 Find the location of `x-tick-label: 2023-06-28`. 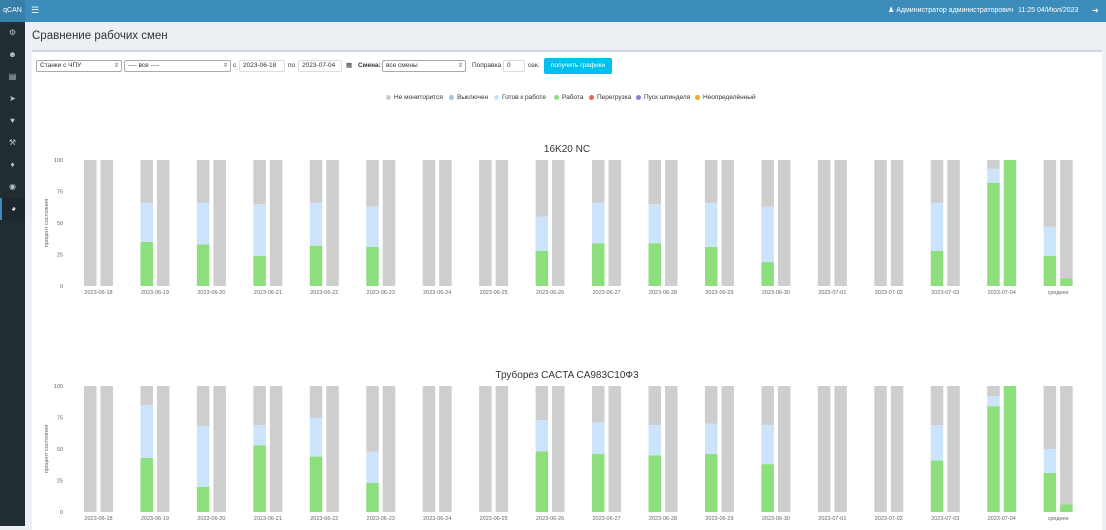

x-tick-label: 2023-06-28 is located at coordinates (663, 519).